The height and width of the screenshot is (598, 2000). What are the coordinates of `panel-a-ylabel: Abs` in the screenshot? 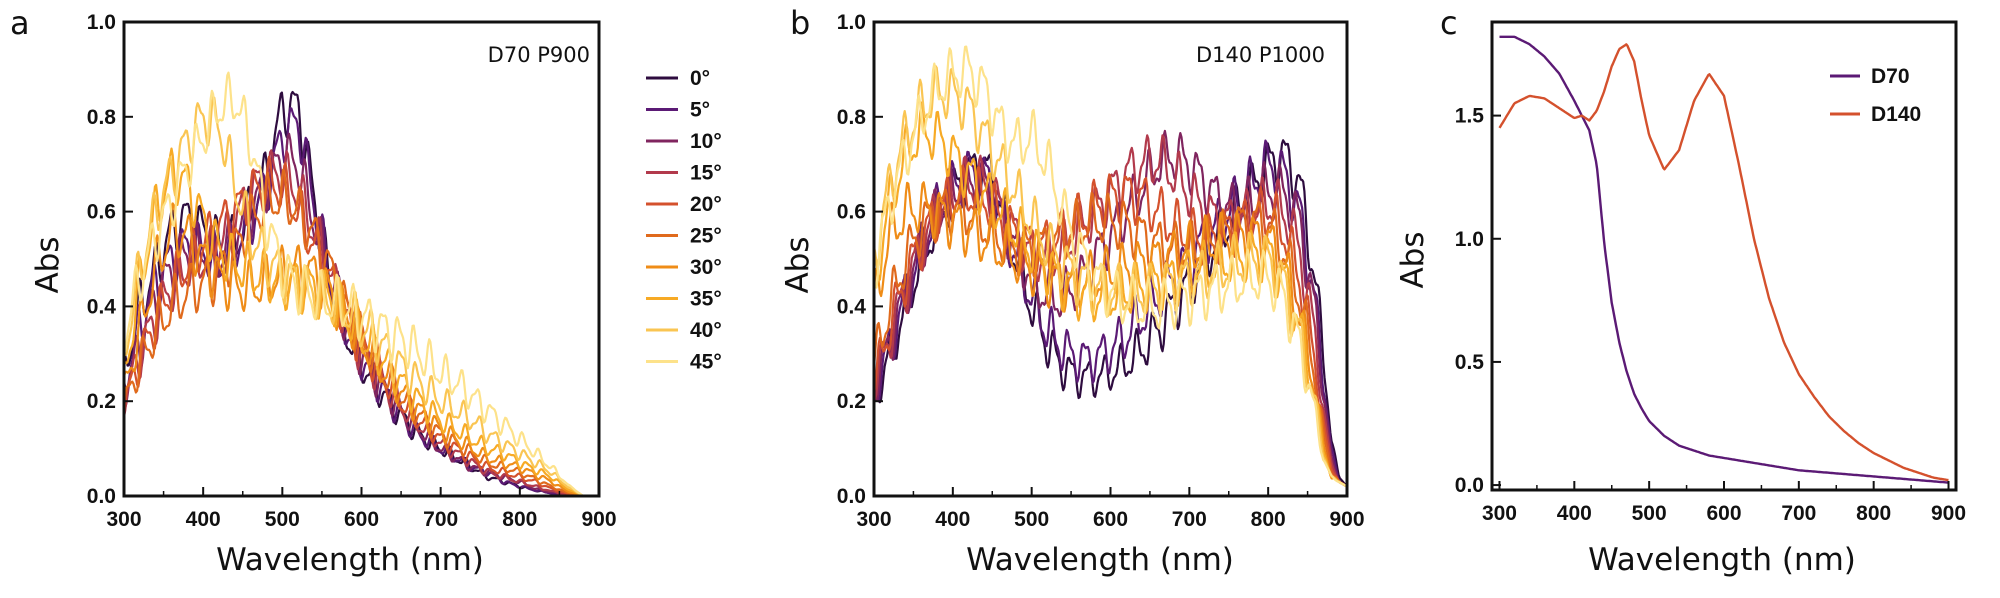 It's located at (48, 264).